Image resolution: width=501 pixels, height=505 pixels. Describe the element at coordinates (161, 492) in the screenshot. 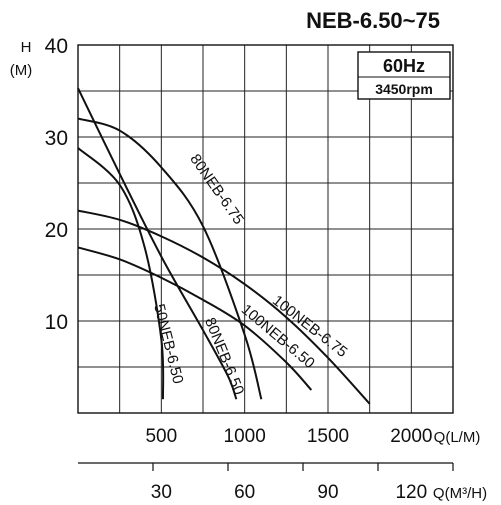

I see `x2-tick-label: 30` at that location.